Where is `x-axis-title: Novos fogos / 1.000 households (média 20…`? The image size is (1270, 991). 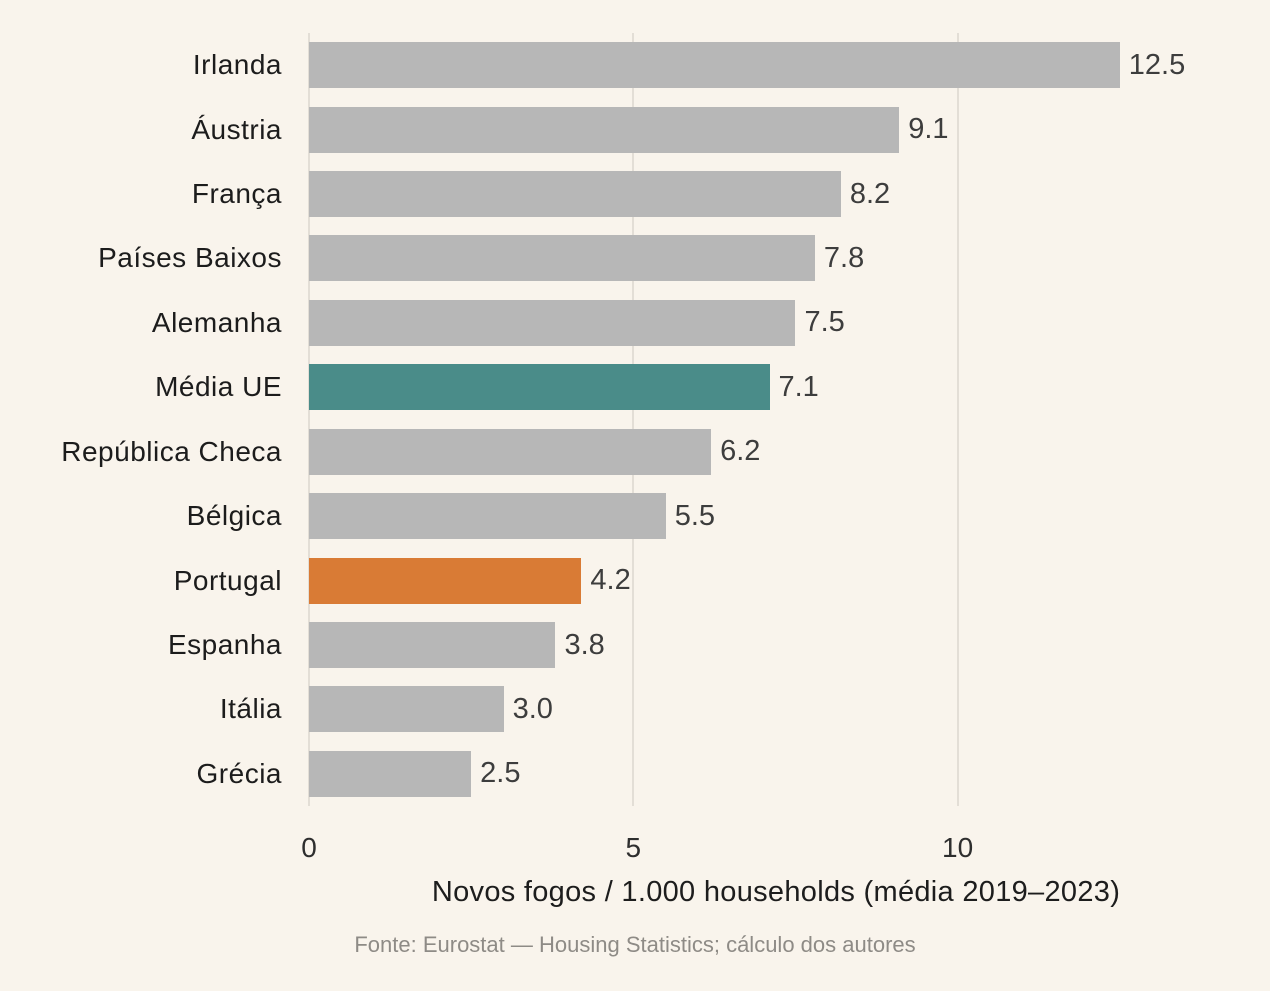
x-axis-title: Novos fogos / 1.000 households (média 20… is located at coordinates (776, 892).